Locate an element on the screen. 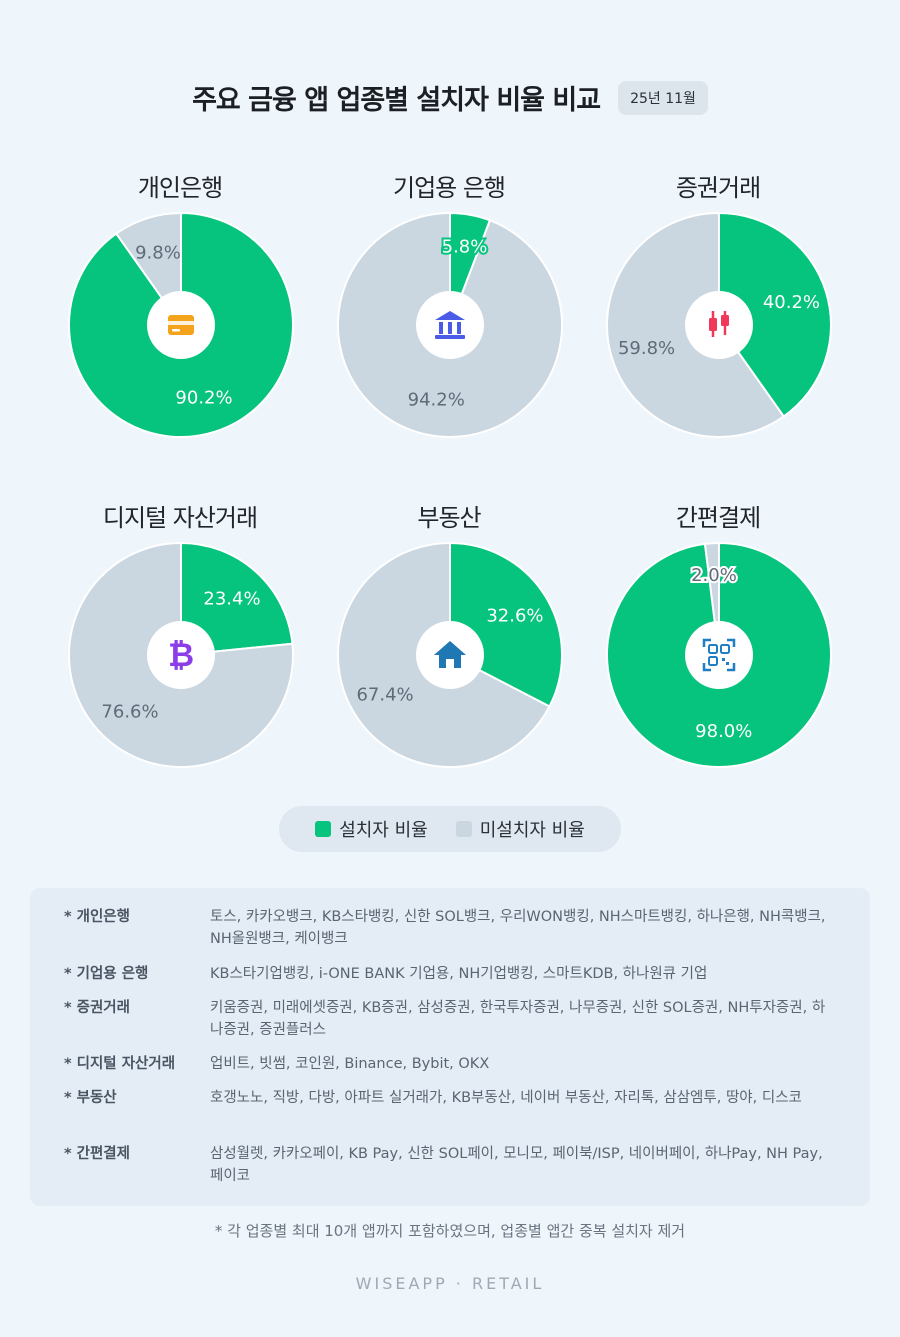  data-label: 2.0% is located at coordinates (714, 575).